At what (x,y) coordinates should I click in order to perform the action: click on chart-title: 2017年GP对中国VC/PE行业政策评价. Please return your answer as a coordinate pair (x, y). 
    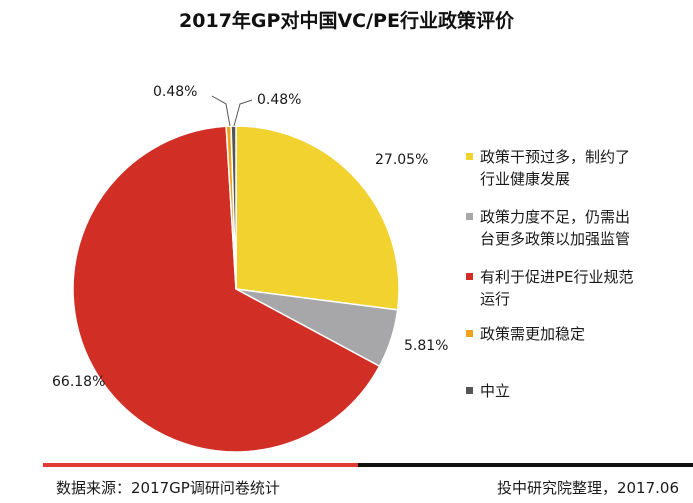
    Looking at the image, I should click on (346, 21).